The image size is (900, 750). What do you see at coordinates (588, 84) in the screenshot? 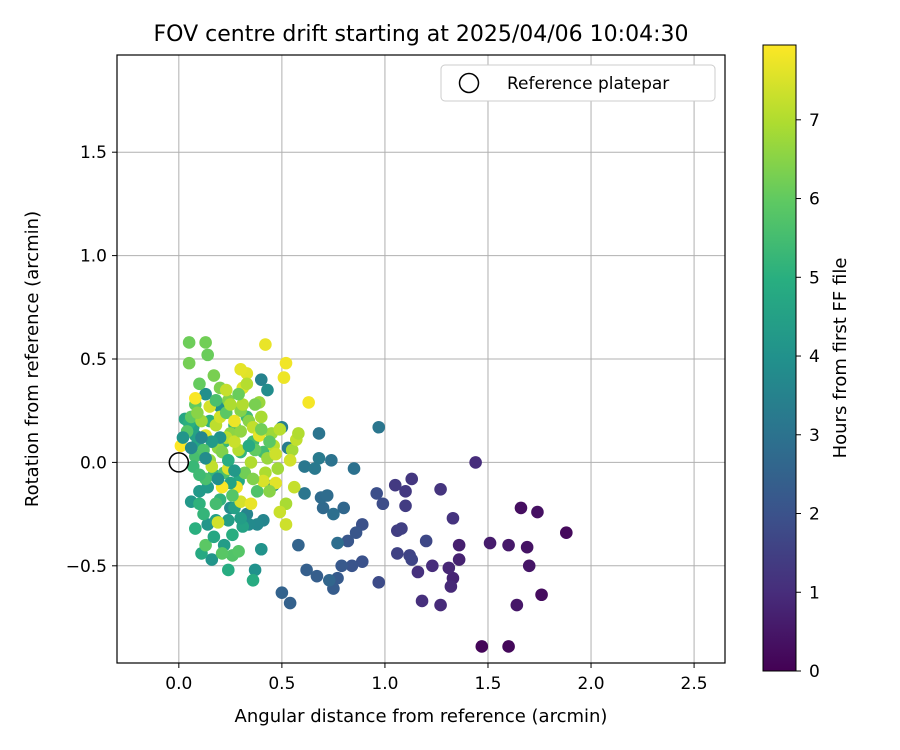
I see `legend-label: Reference platepar` at bounding box center [588, 84].